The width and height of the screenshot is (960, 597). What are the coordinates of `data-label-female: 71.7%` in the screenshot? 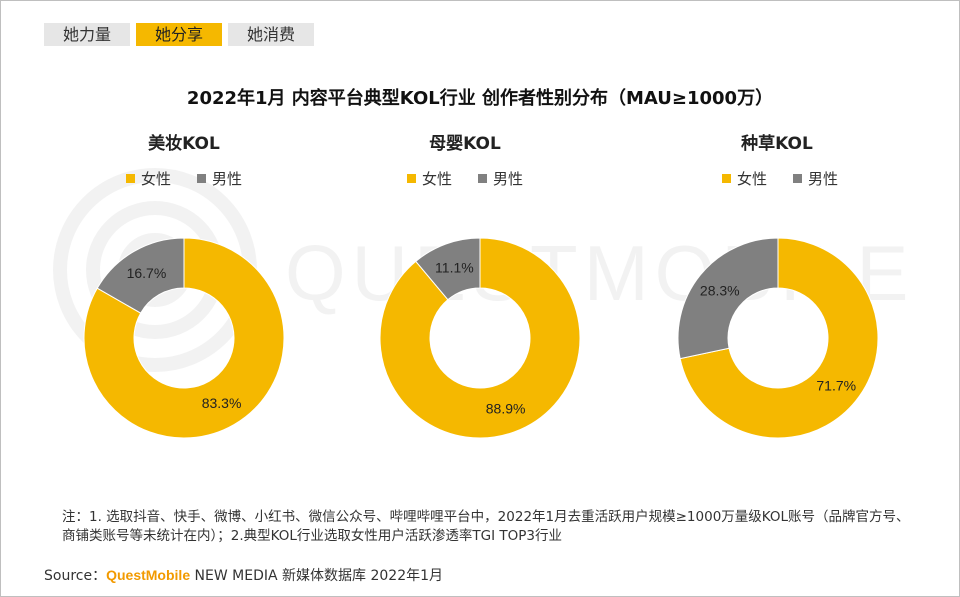 It's located at (836, 385).